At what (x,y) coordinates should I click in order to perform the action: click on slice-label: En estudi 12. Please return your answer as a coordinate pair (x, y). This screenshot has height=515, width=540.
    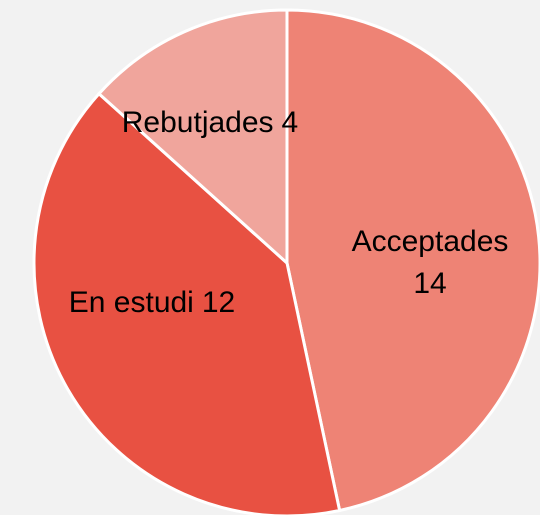
    Looking at the image, I should click on (152, 302).